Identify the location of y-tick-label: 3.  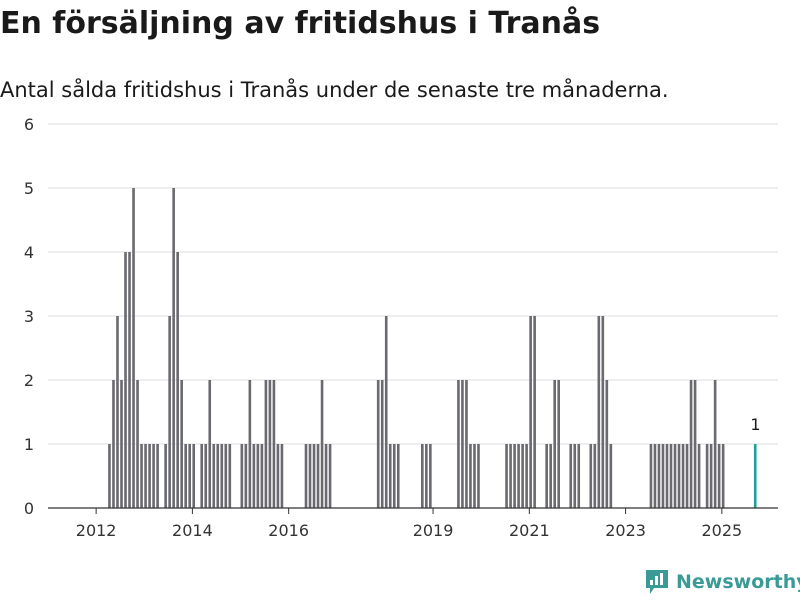
(29, 316).